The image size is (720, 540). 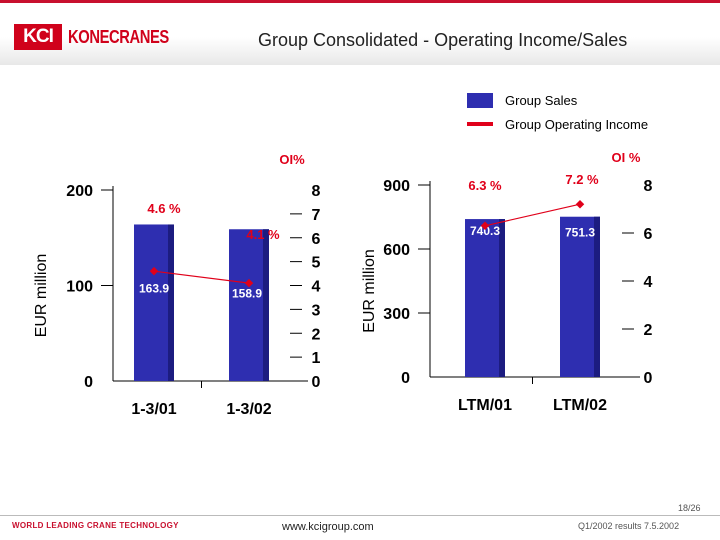 What do you see at coordinates (38, 37) in the screenshot?
I see `logo-mark: KCI` at bounding box center [38, 37].